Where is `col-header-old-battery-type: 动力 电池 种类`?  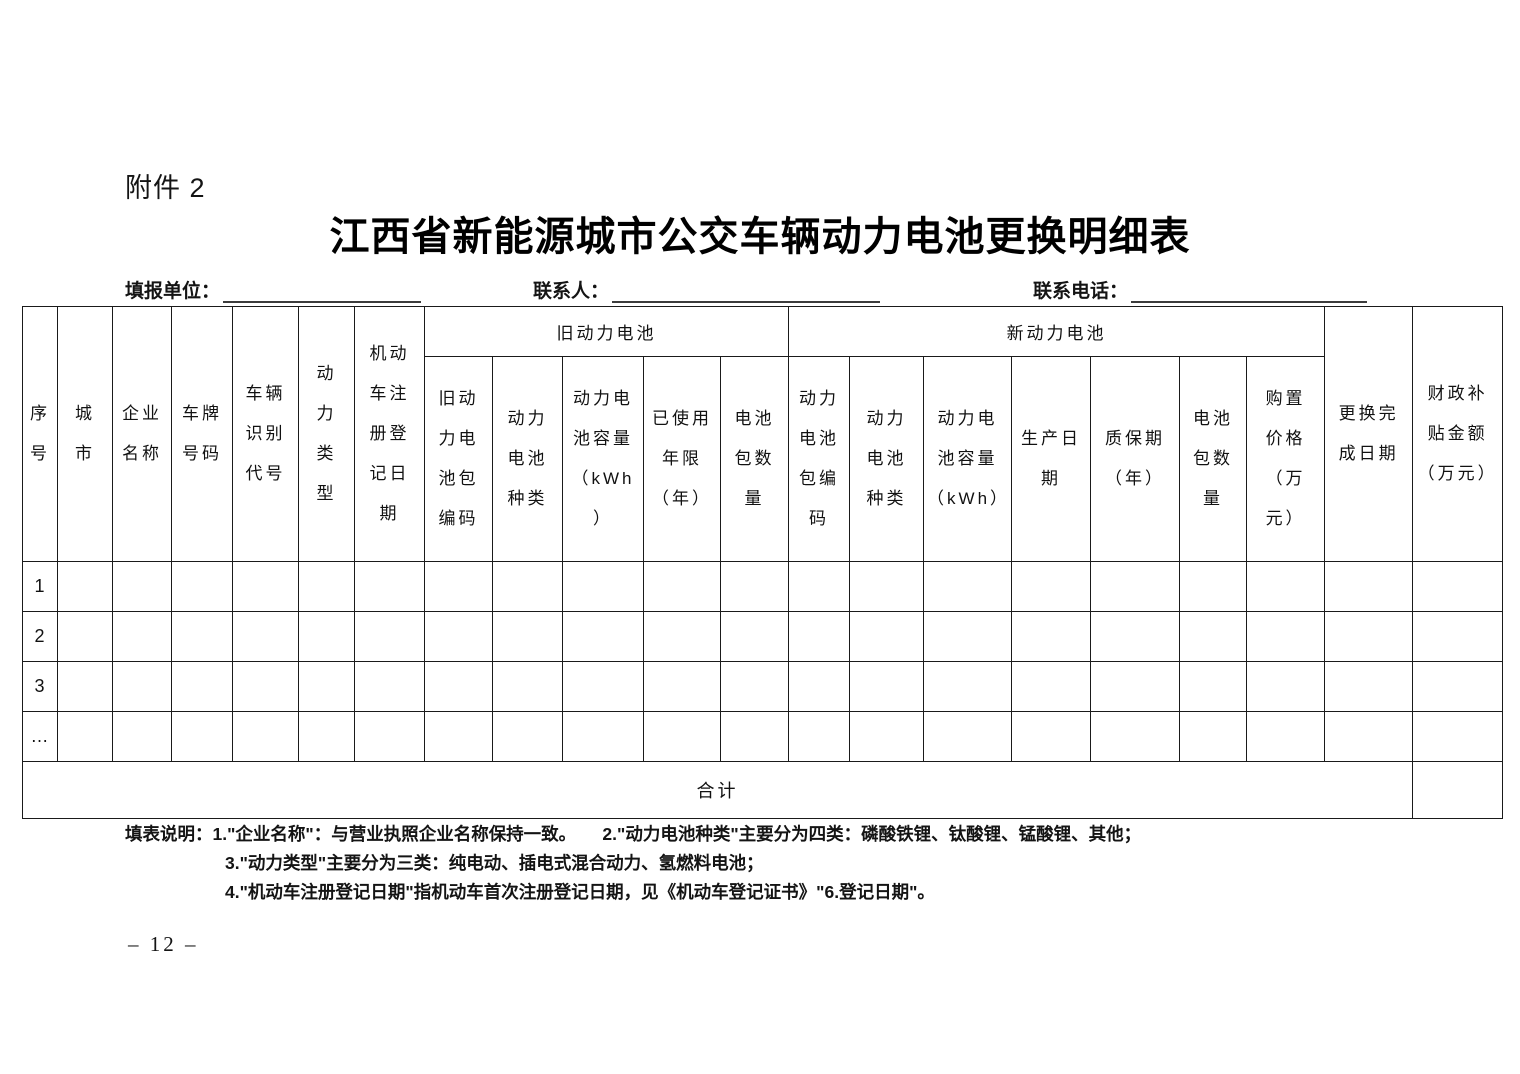
col-header-old-battery-type: 动力 电池 种类 is located at coordinates (527, 459).